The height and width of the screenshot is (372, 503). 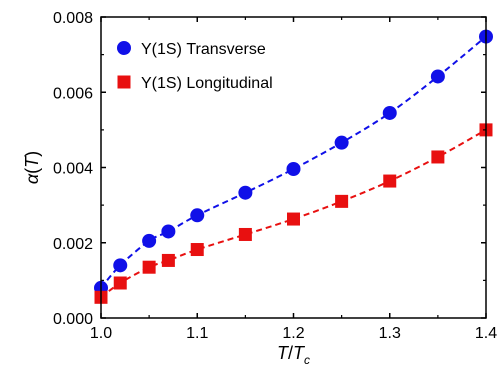 What do you see at coordinates (195, 66) in the screenshot?
I see `legend: Υ(1S) Transverse Υ(1S) Longitudinal` at bounding box center [195, 66].